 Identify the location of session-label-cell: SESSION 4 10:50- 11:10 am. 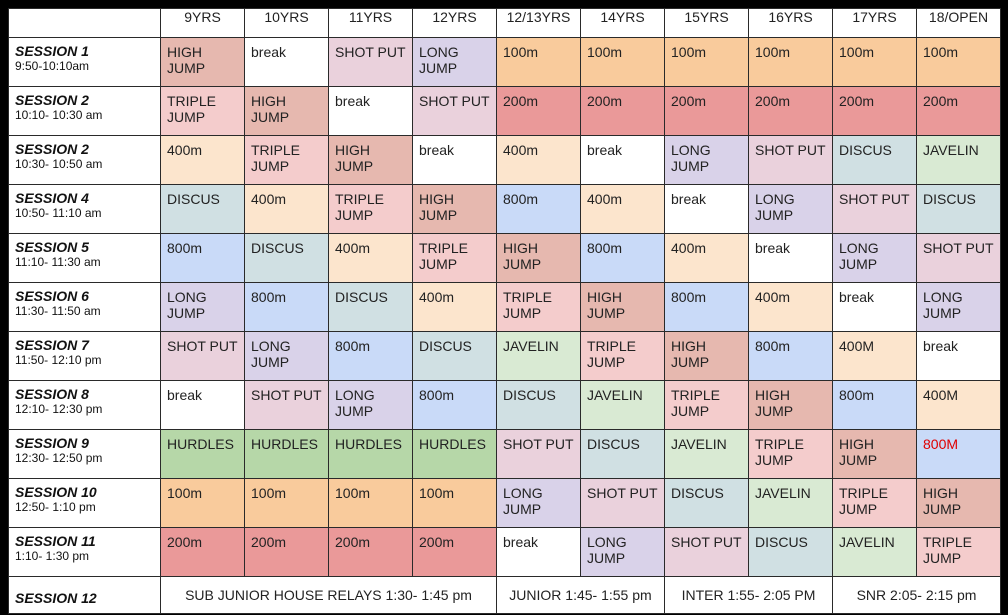
(84, 209).